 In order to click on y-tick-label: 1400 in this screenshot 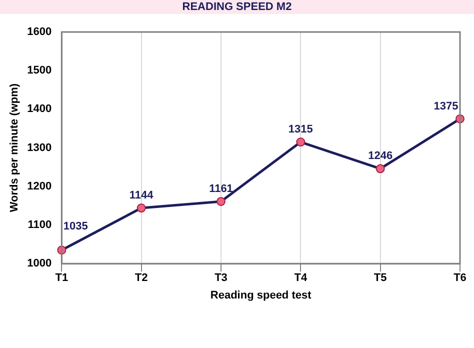, I will do `click(39, 109)`.